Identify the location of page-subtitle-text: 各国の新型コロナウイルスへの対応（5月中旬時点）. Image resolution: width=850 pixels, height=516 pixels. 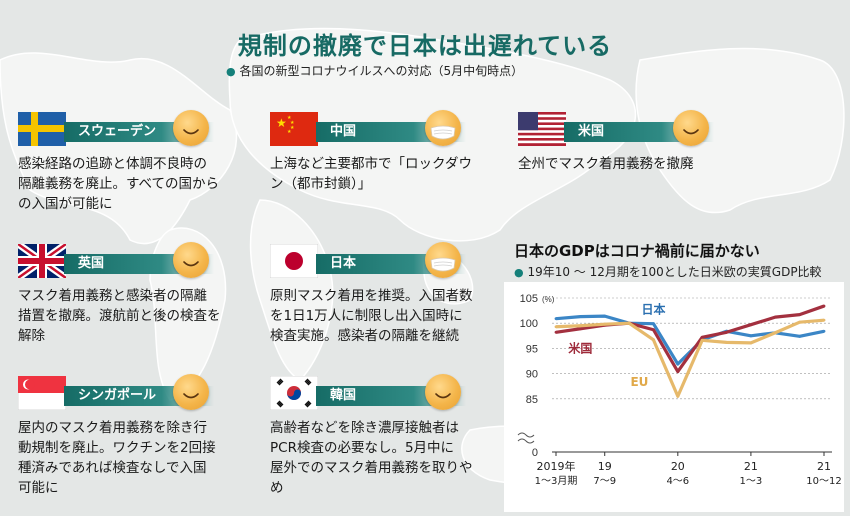
(381, 71).